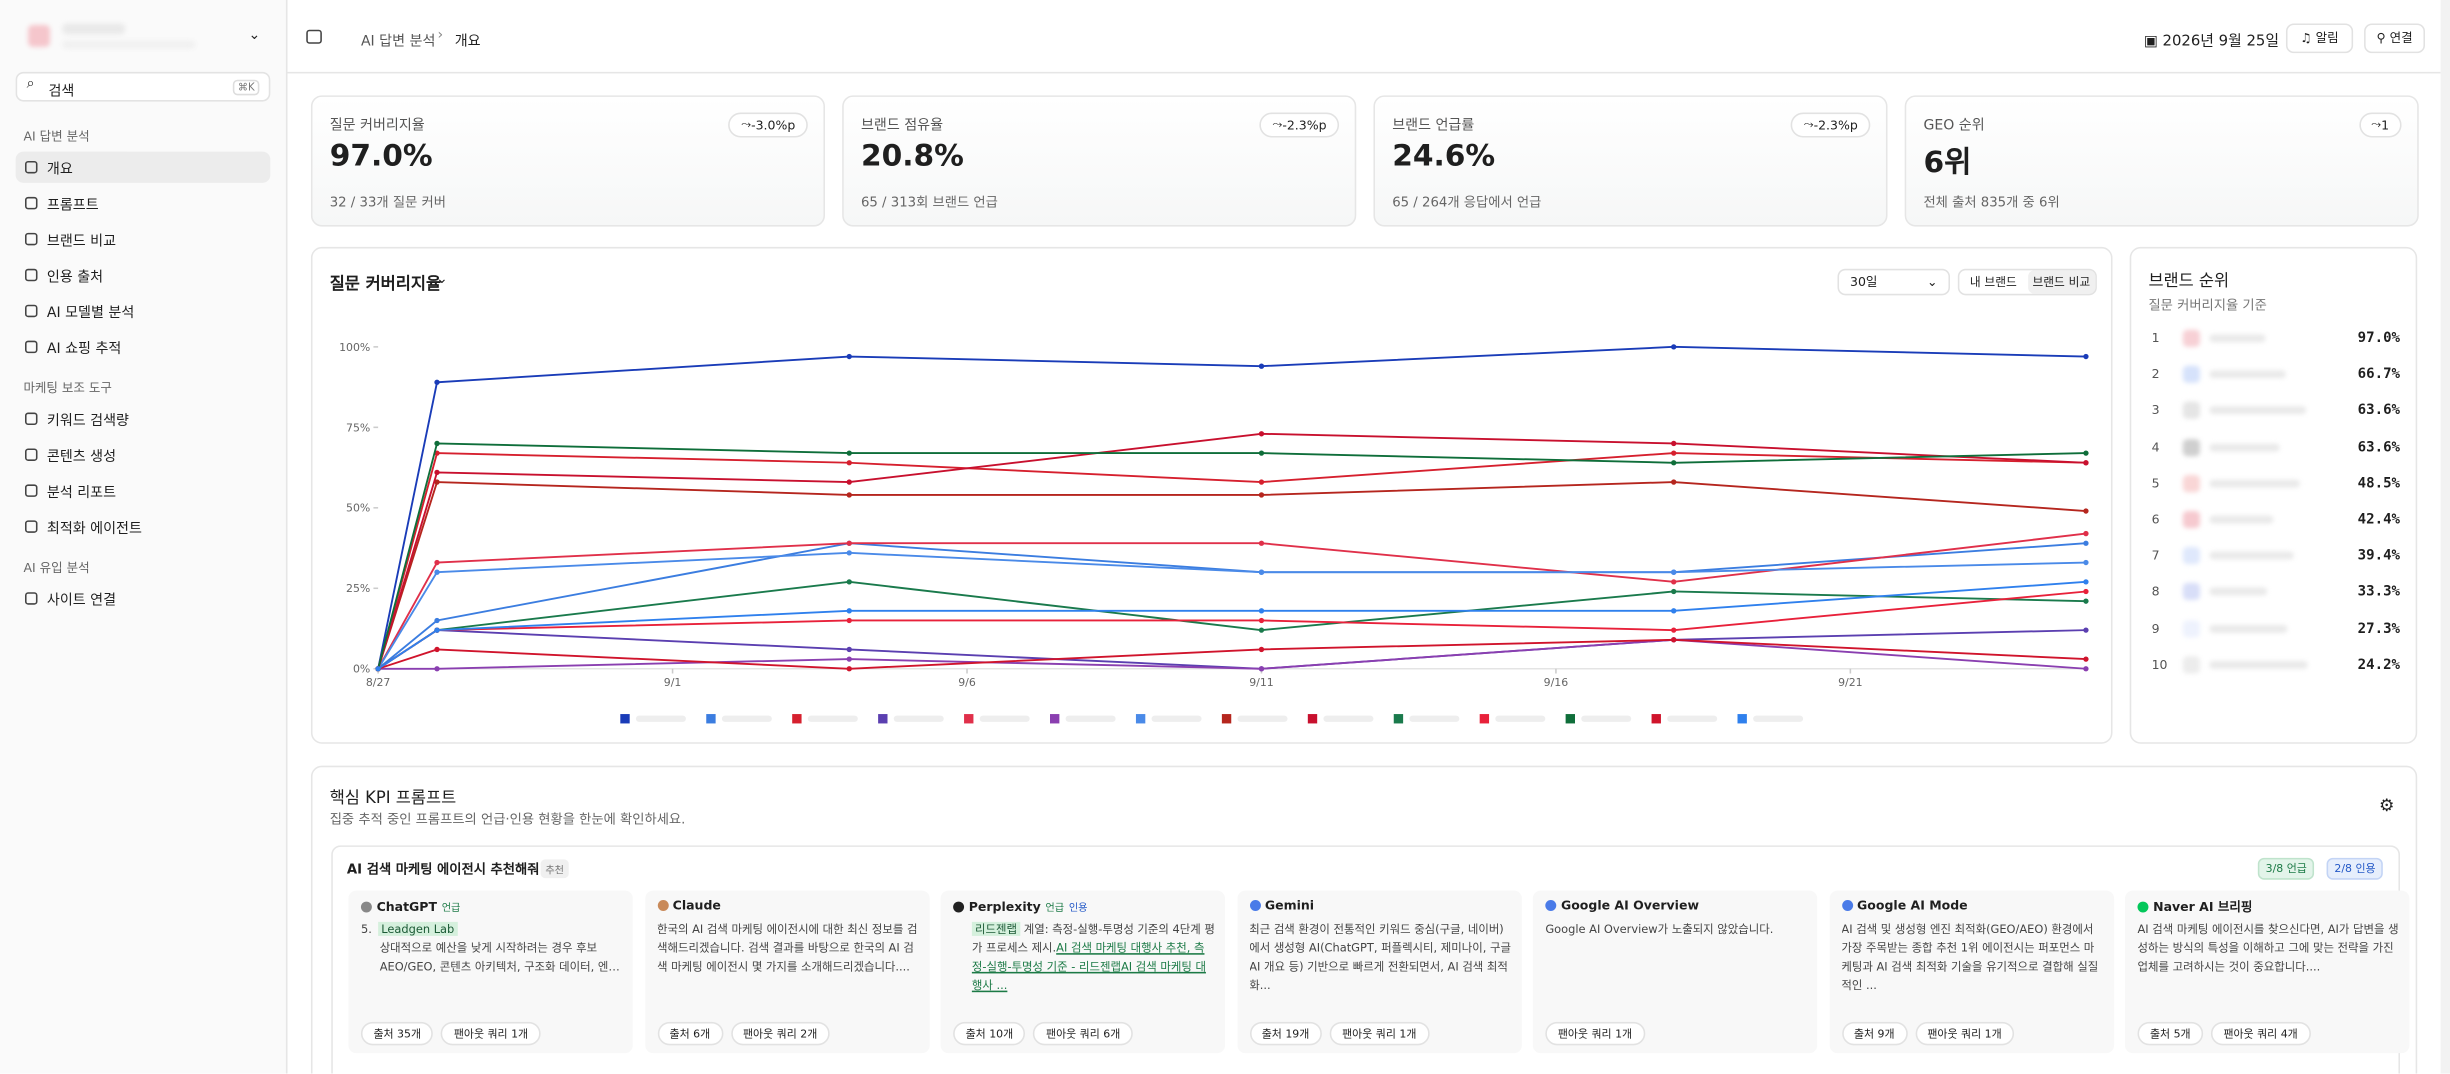  Describe the element at coordinates (143, 86) in the screenshot. I see `search-box: ⌕ 검색 ⌘K` at that location.